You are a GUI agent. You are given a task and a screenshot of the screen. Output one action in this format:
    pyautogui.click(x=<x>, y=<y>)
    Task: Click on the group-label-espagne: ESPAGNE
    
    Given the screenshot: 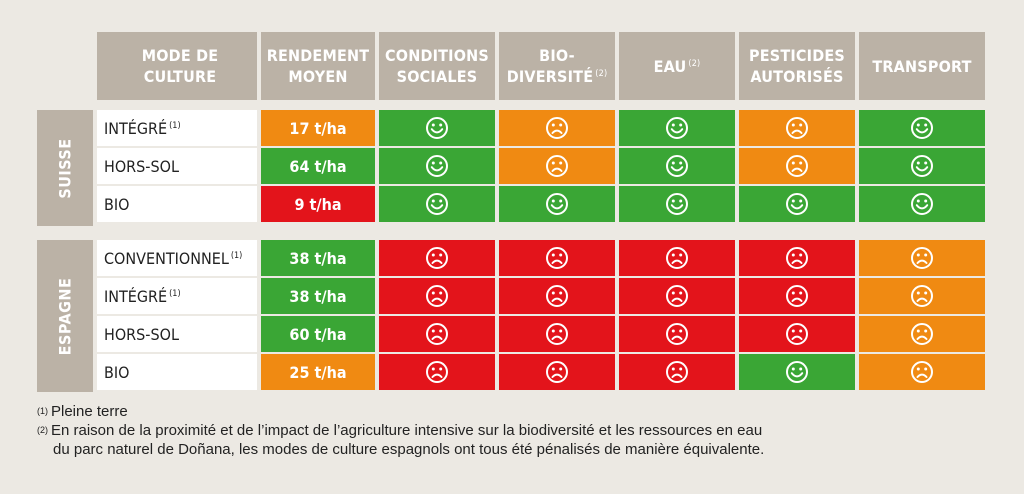 What is the action you would take?
    pyautogui.click(x=65, y=316)
    